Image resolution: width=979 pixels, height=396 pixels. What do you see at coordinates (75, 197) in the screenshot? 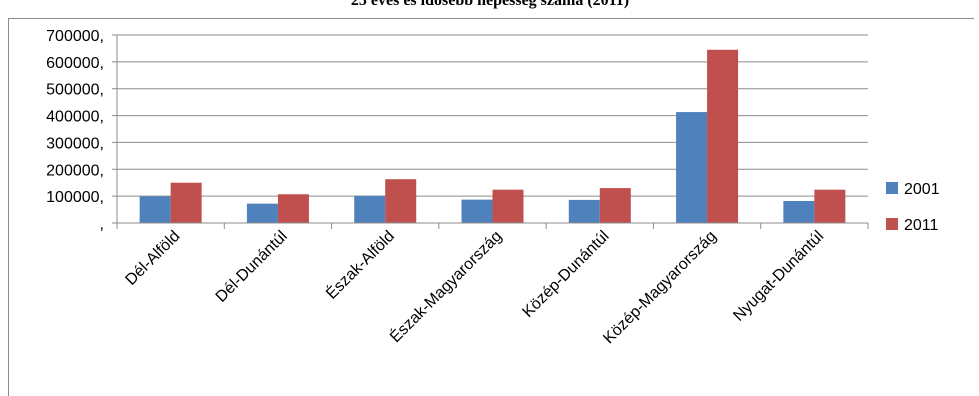
I see `y-tick-label: 100000,` at bounding box center [75, 197].